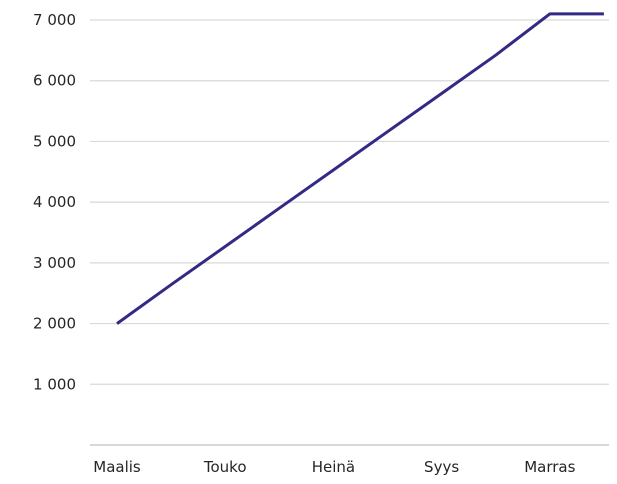 This screenshot has width=617, height=484. Describe the element at coordinates (54, 384) in the screenshot. I see `y-tick-label: 1 000` at that location.